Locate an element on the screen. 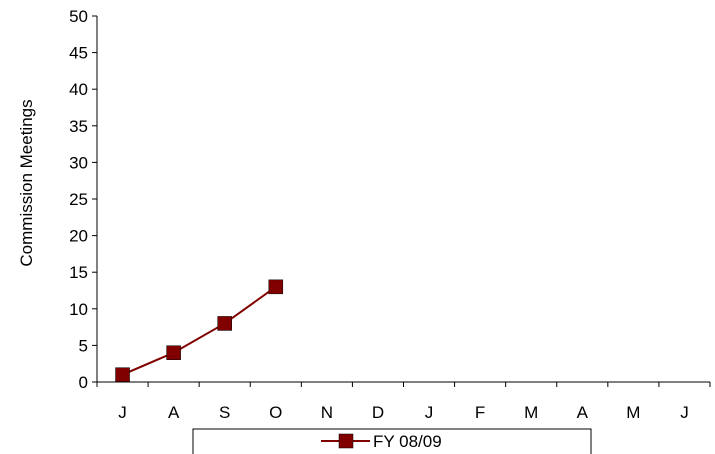 Image resolution: width=715 pixels, height=454 pixels. x-tick-label: N is located at coordinates (327, 412).